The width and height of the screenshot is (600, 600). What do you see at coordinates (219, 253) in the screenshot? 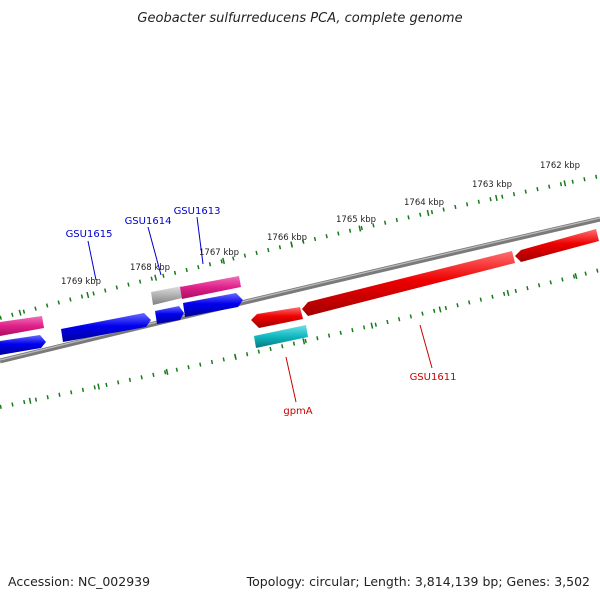
I see `kbp-label-1767: 1767 kbp` at bounding box center [219, 253].